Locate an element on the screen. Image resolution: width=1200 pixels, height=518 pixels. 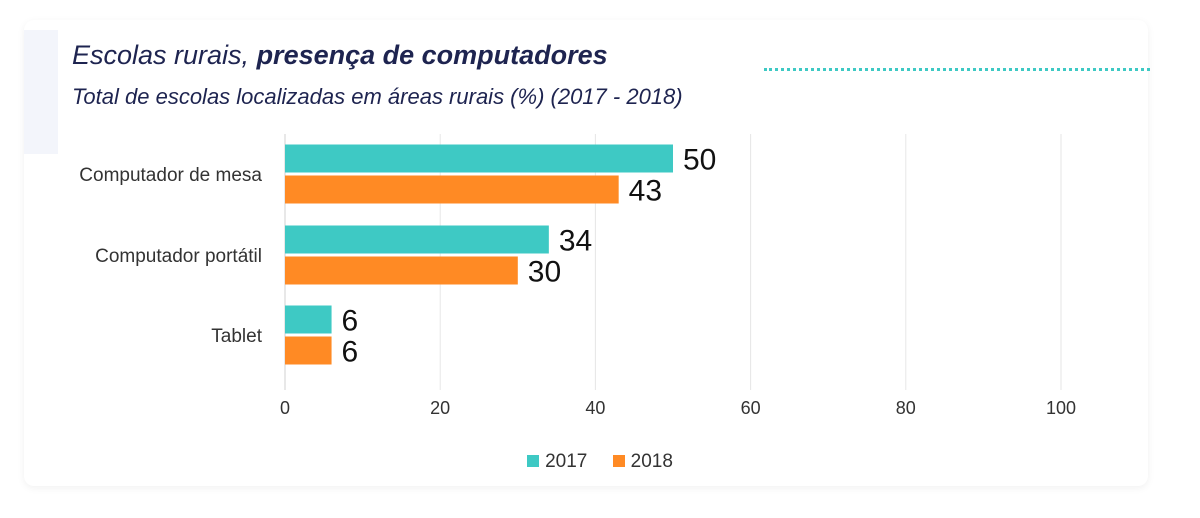
bar-computador-de-mesa-2018 is located at coordinates (452, 189).